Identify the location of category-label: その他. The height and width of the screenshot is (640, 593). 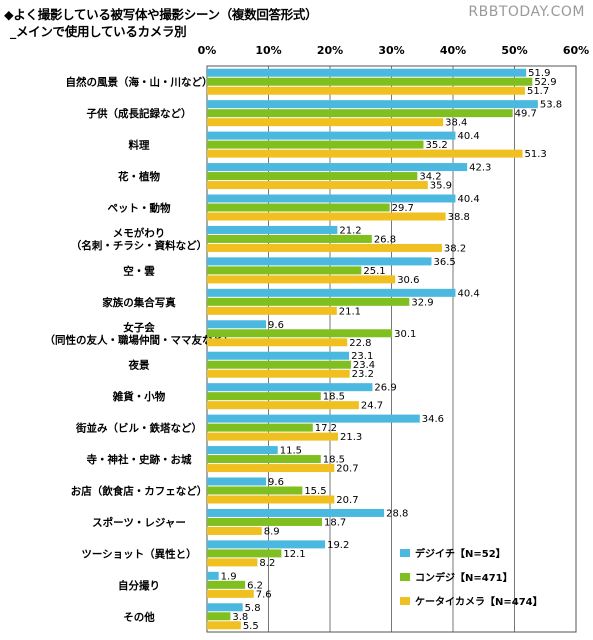
(139, 616).